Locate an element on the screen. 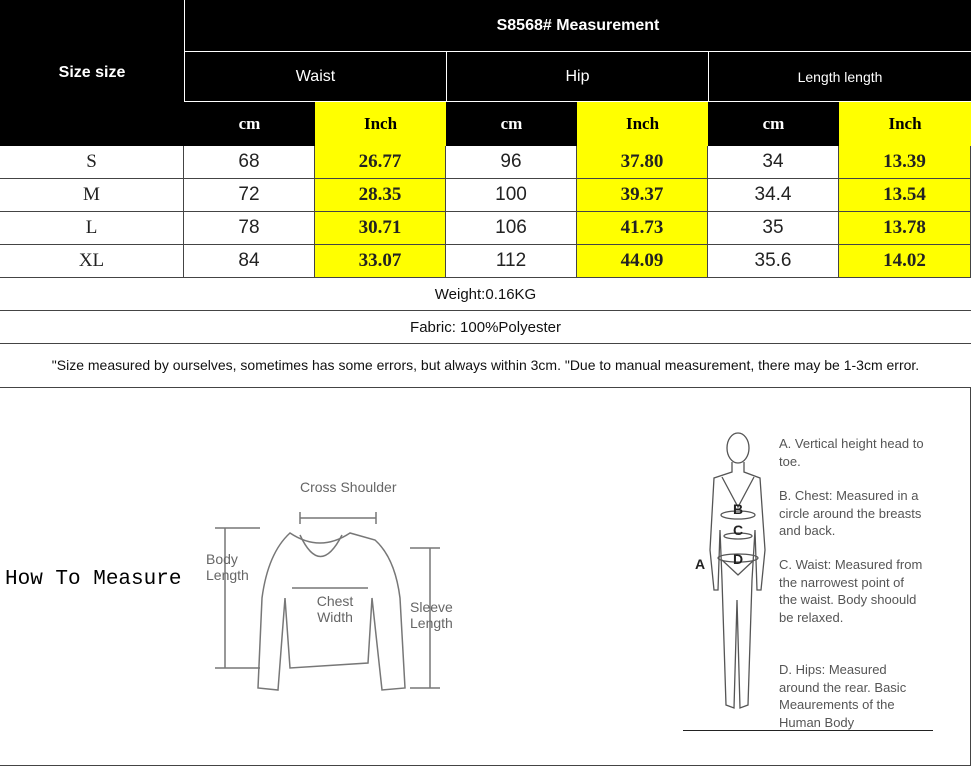 This screenshot has width=971, height=766. marker-d: D is located at coordinates (738, 559).